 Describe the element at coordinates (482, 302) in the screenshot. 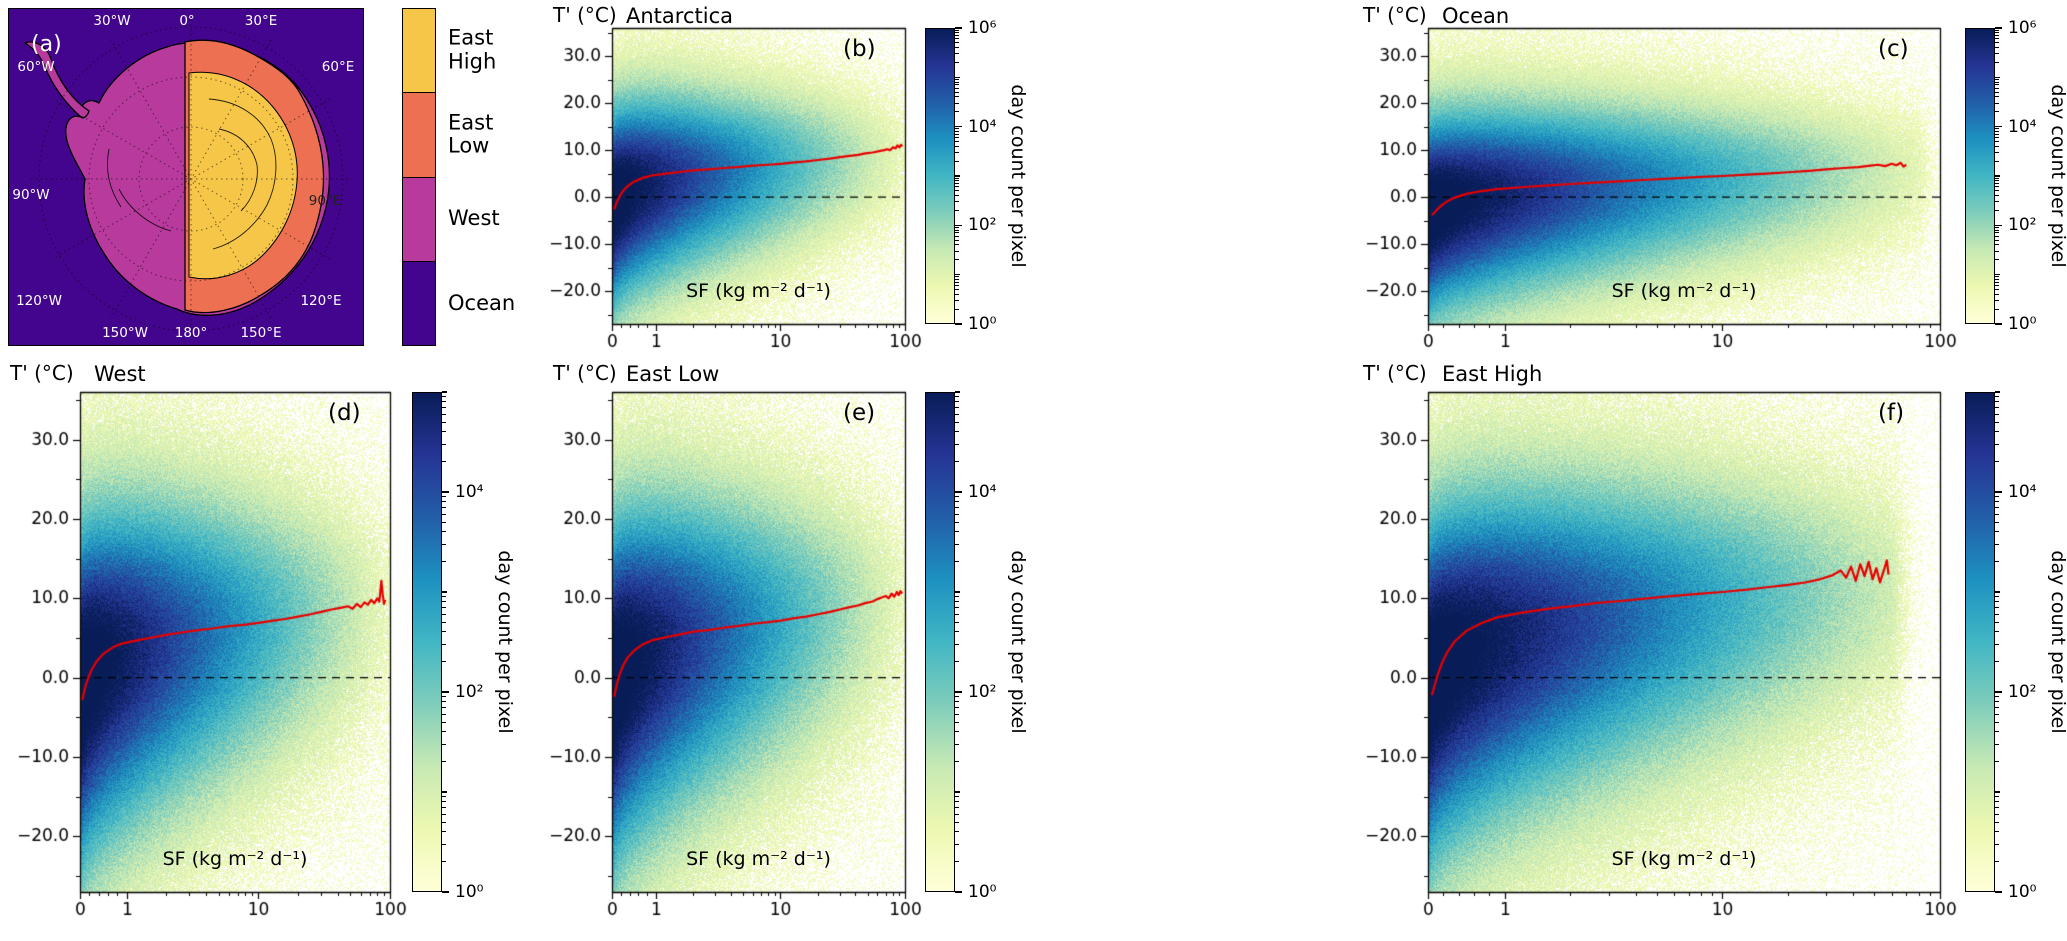

I see `legend-label: Ocean` at that location.